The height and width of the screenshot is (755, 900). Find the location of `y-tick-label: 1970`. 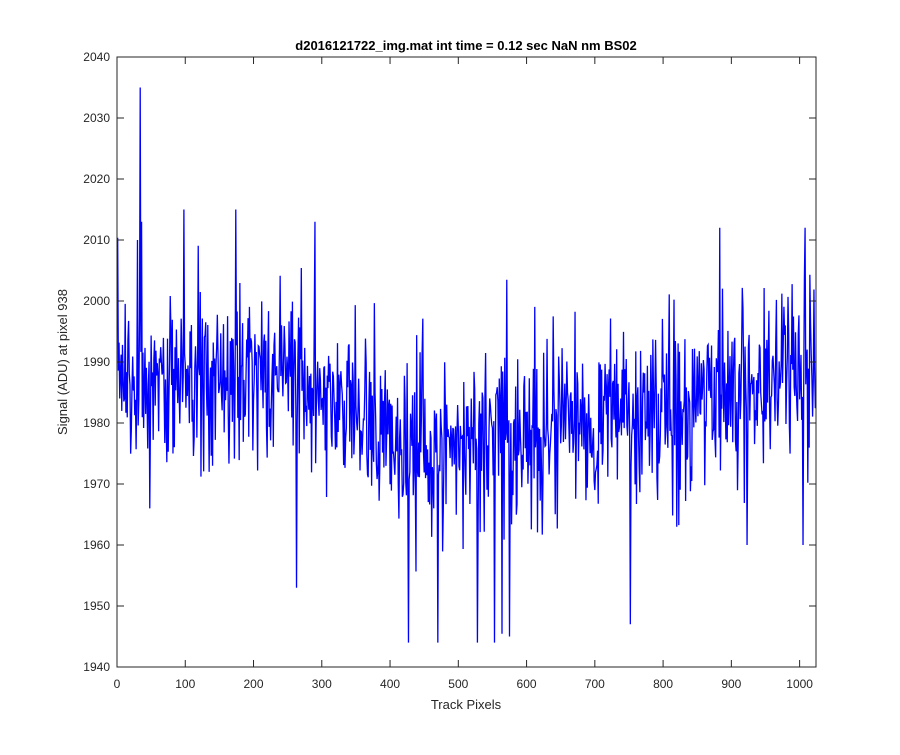

y-tick-label: 1970 is located at coordinates (96, 484).